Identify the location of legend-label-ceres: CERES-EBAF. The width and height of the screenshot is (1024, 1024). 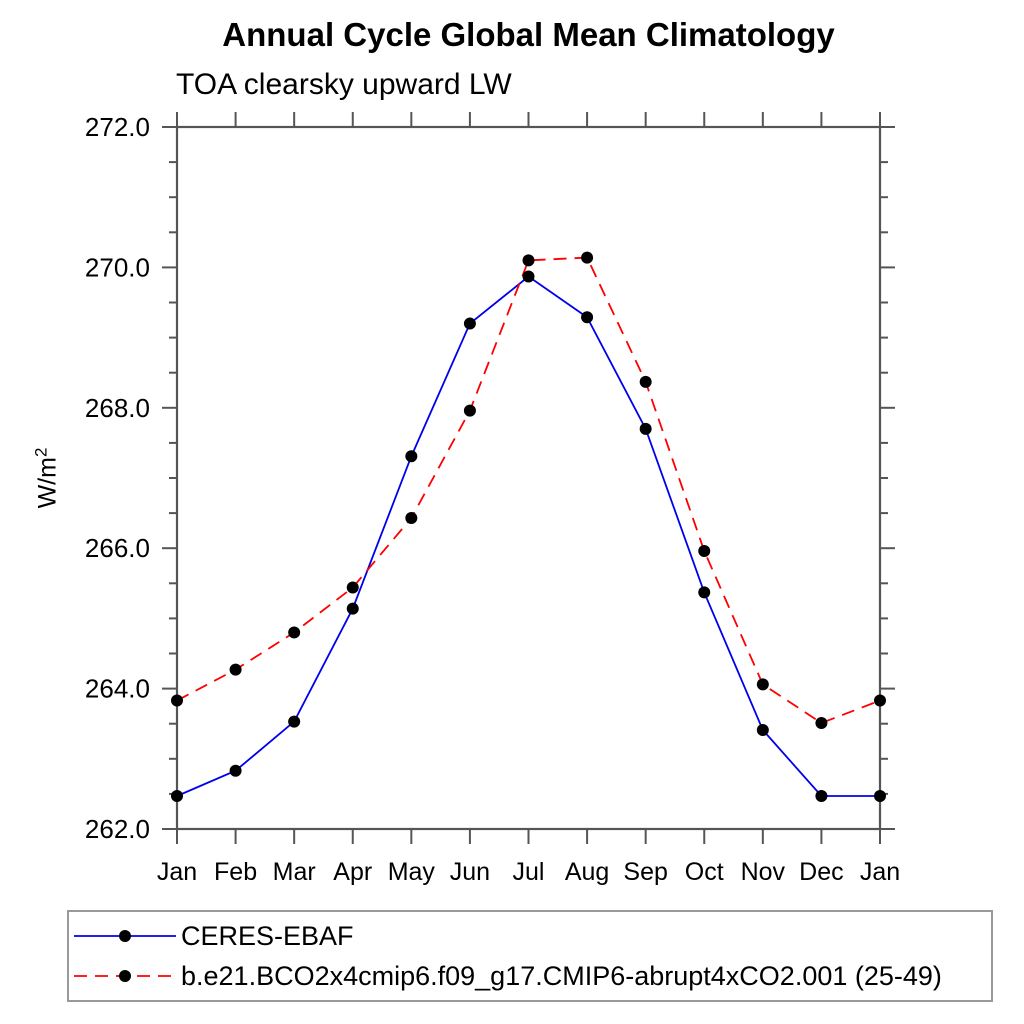
(267, 935).